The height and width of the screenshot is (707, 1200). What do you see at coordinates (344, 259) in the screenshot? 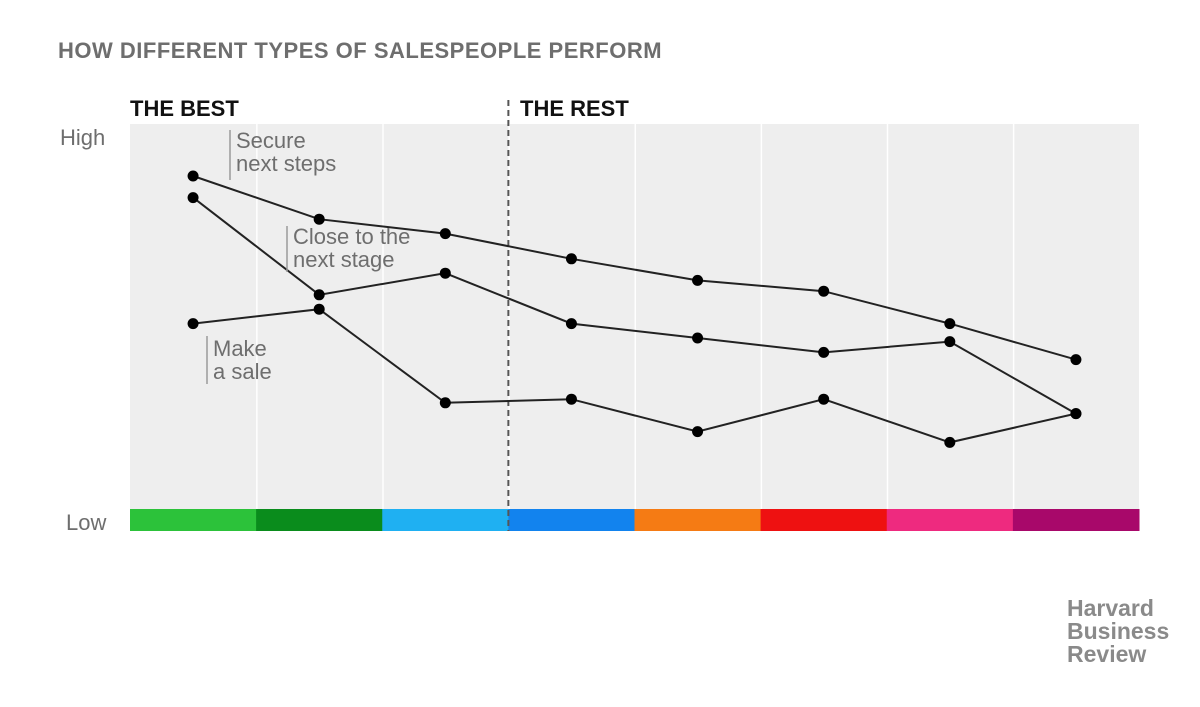
I see `series-label-close-to-the-next-stage: next stage` at bounding box center [344, 259].